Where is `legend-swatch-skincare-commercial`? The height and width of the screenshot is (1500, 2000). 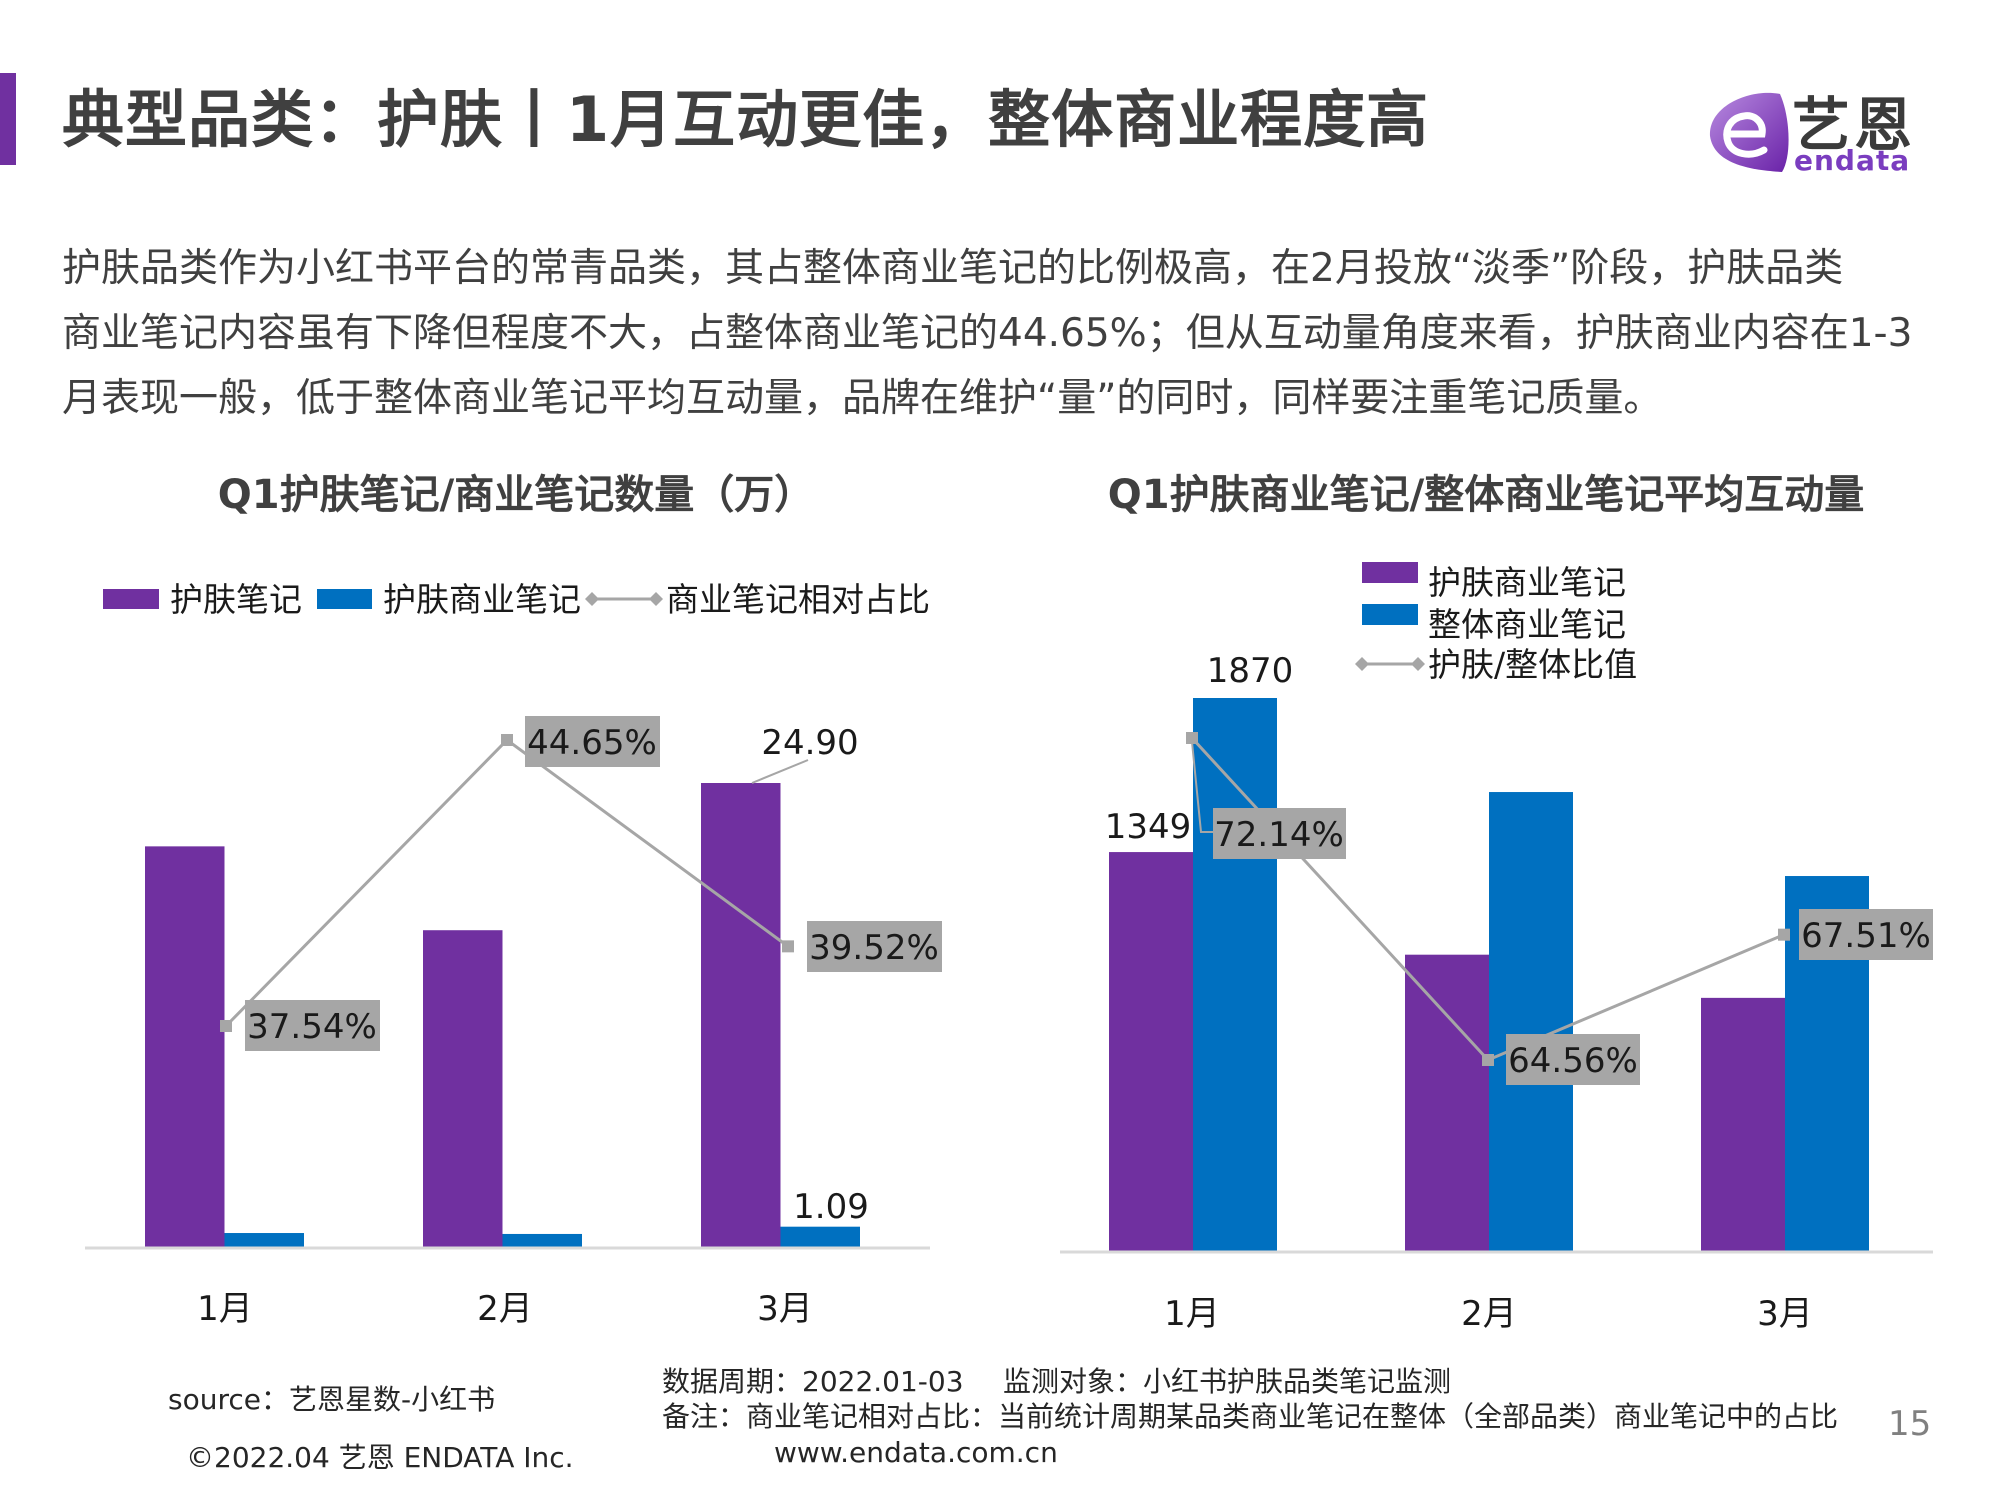
legend-swatch-skincare-commercial is located at coordinates (1390, 572).